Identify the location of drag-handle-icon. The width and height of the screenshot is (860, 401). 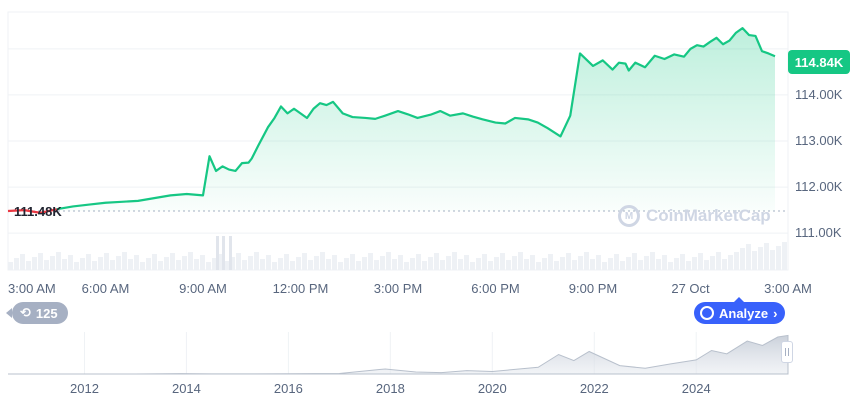
(787, 352).